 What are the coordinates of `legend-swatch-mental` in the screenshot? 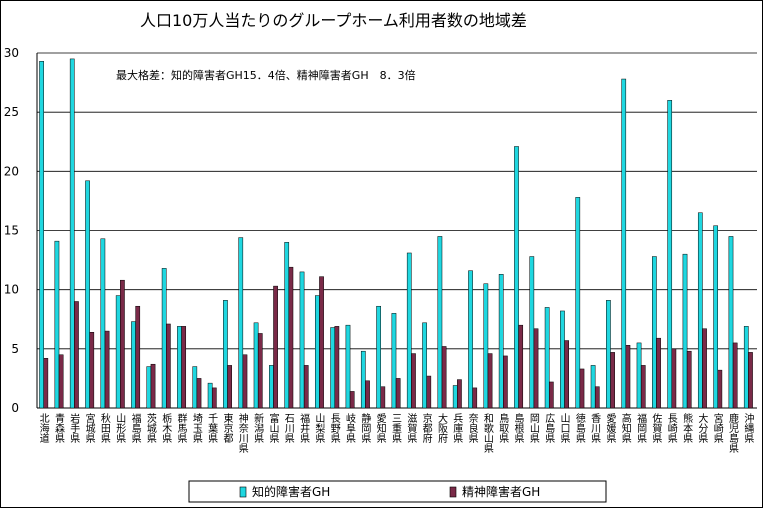 It's located at (453, 492).